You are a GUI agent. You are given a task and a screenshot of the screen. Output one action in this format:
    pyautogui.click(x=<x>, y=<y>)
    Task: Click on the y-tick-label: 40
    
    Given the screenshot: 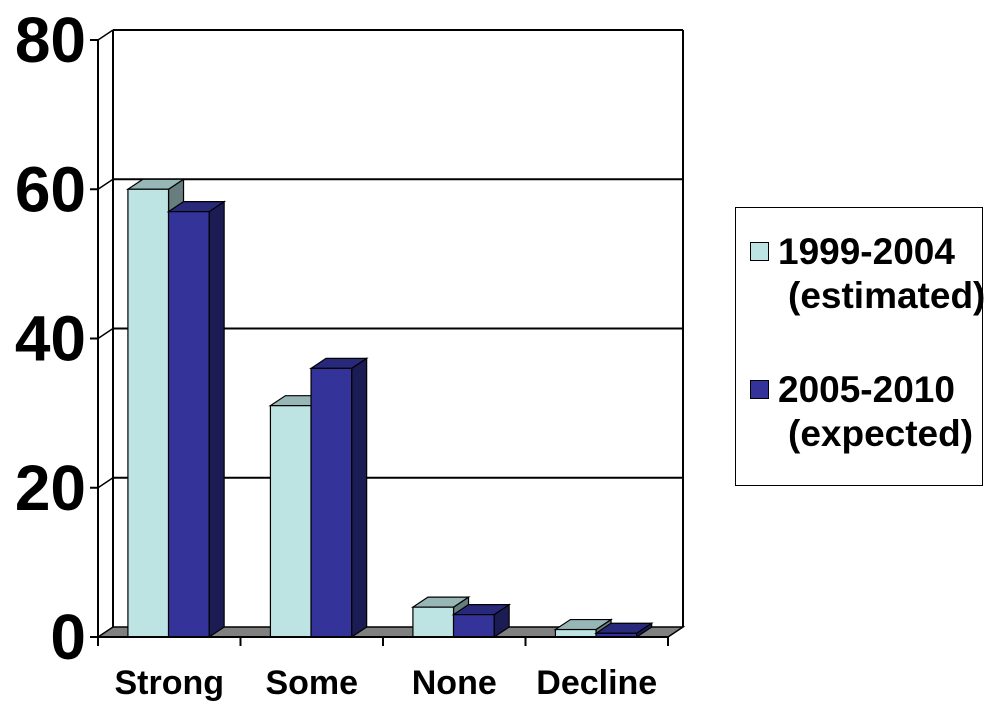 What is the action you would take?
    pyautogui.click(x=50, y=339)
    